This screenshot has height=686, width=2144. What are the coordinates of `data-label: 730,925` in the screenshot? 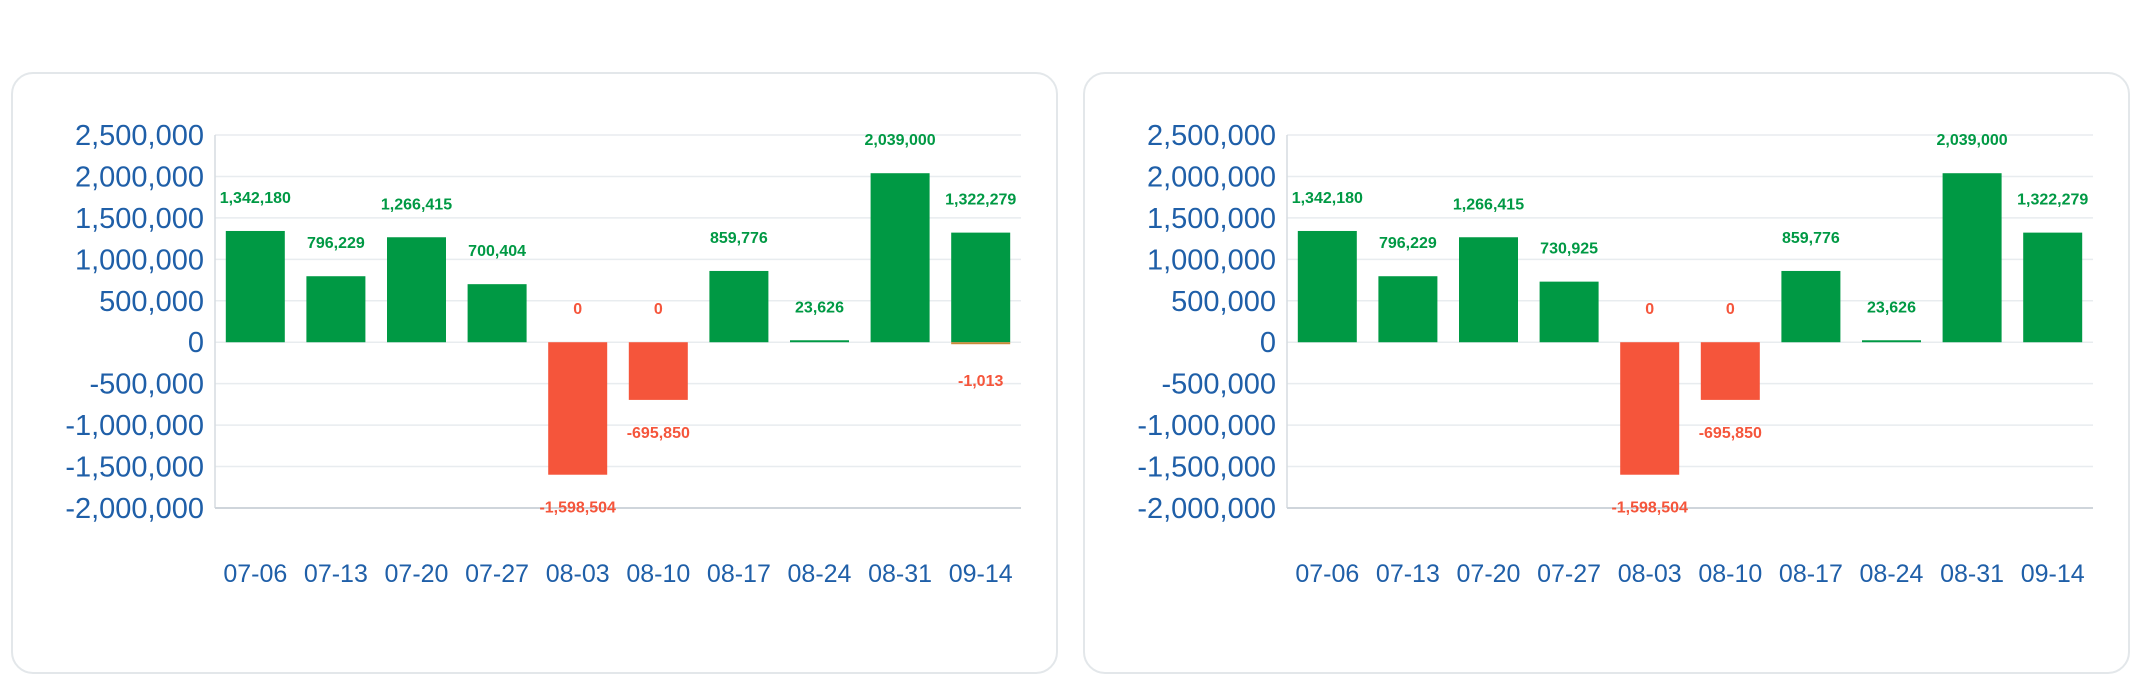 It's located at (1569, 249).